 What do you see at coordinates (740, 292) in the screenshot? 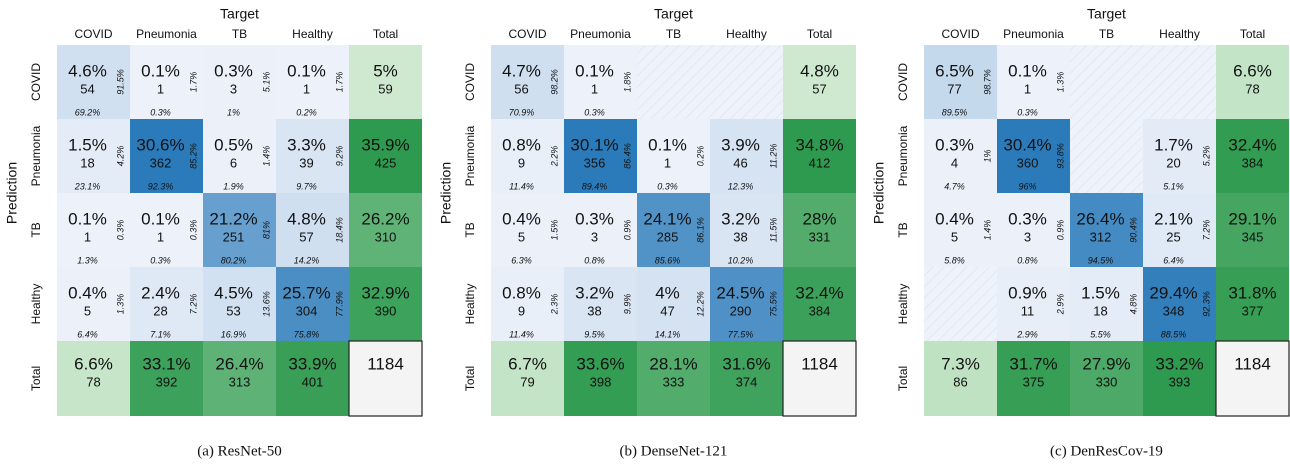
I see `cell-percent: 24.5%` at bounding box center [740, 292].